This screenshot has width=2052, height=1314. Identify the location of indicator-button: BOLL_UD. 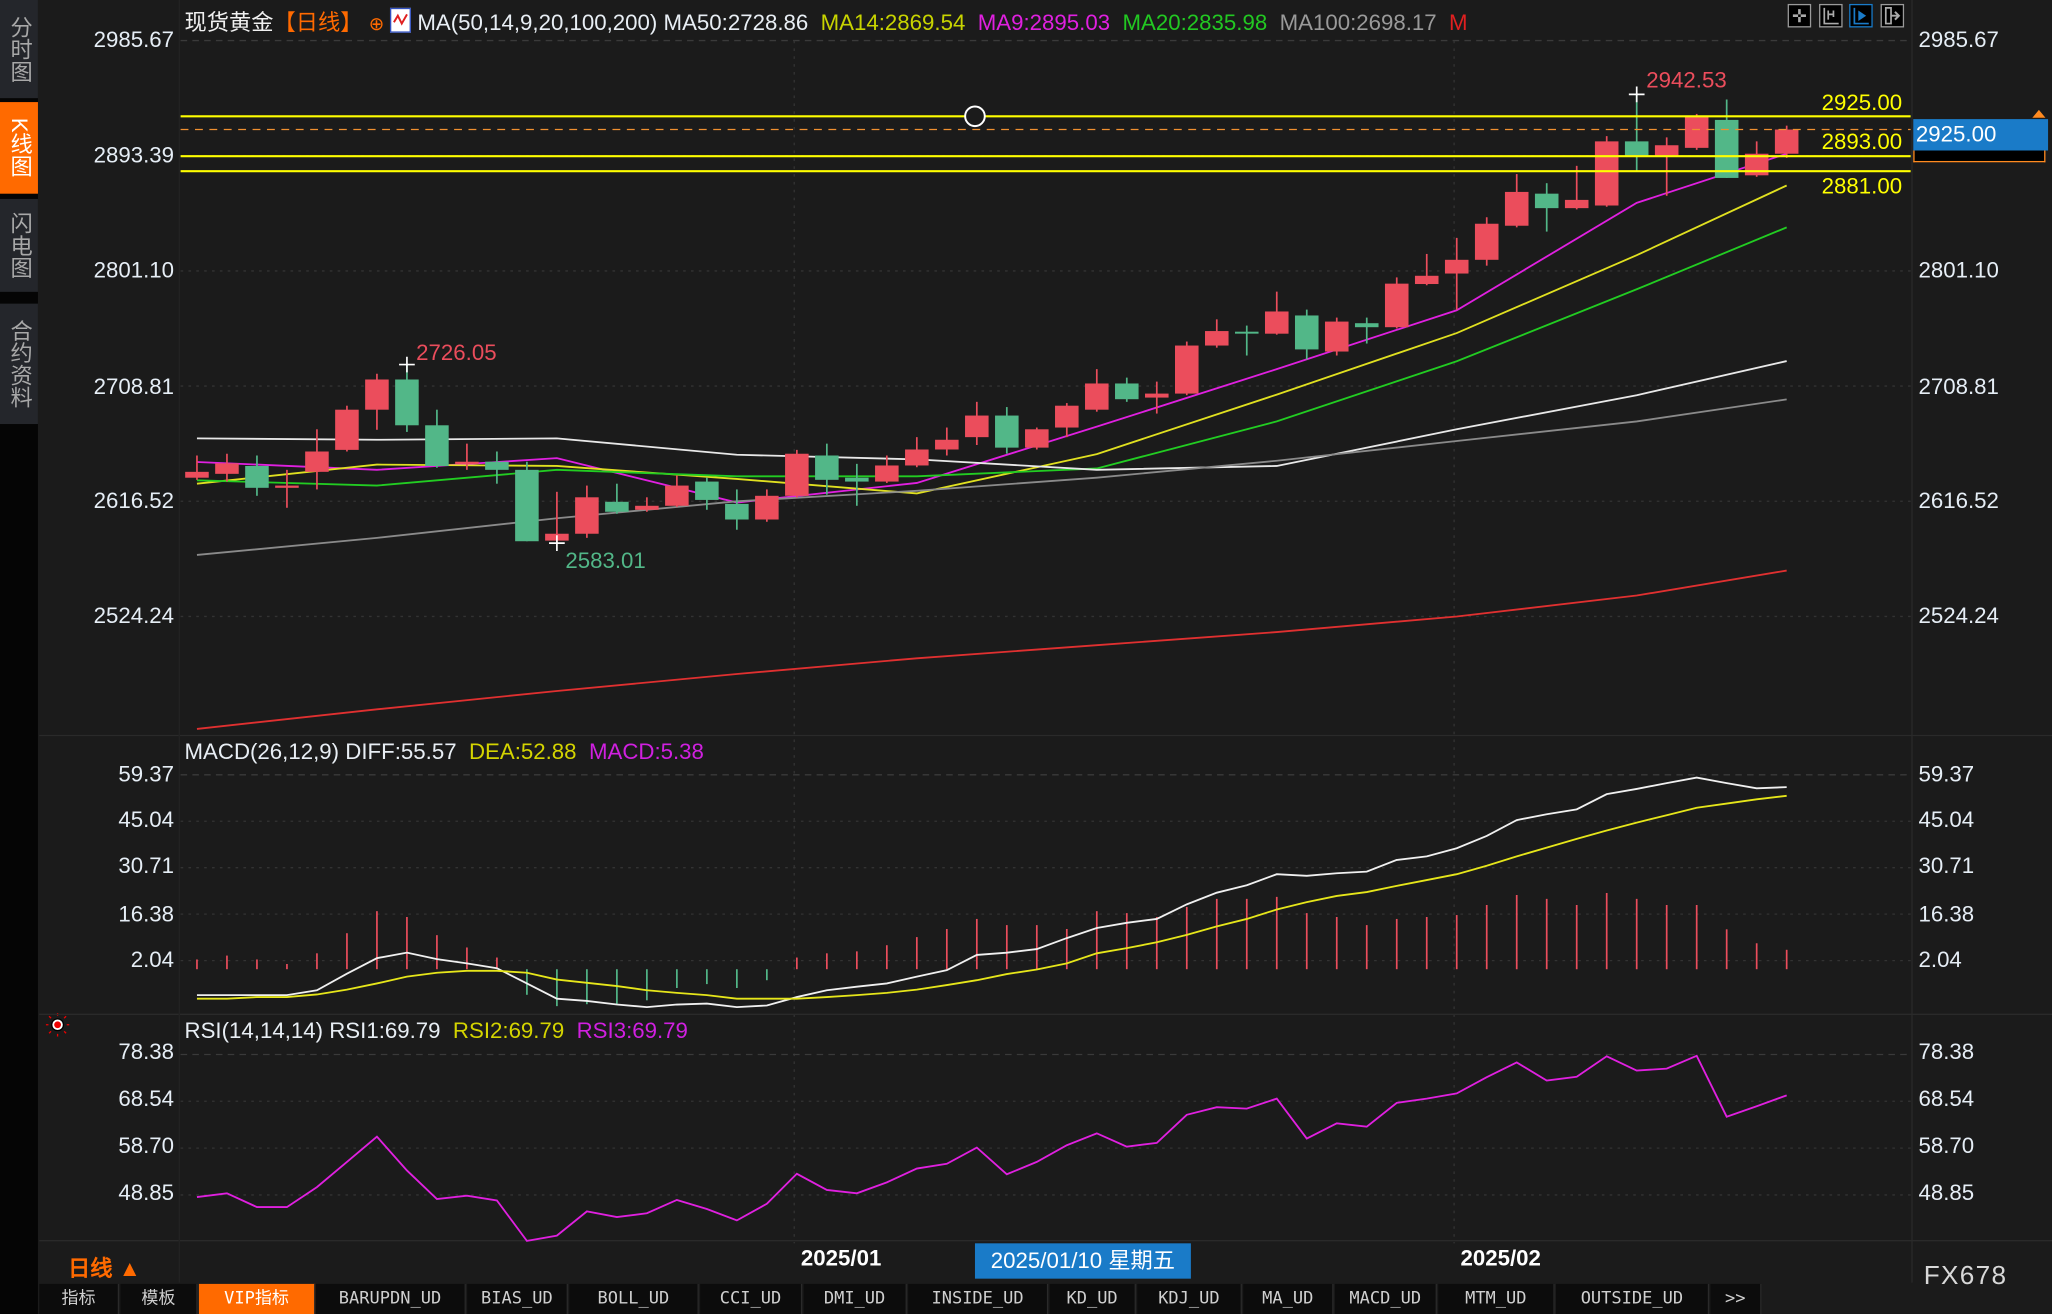
(634, 1298).